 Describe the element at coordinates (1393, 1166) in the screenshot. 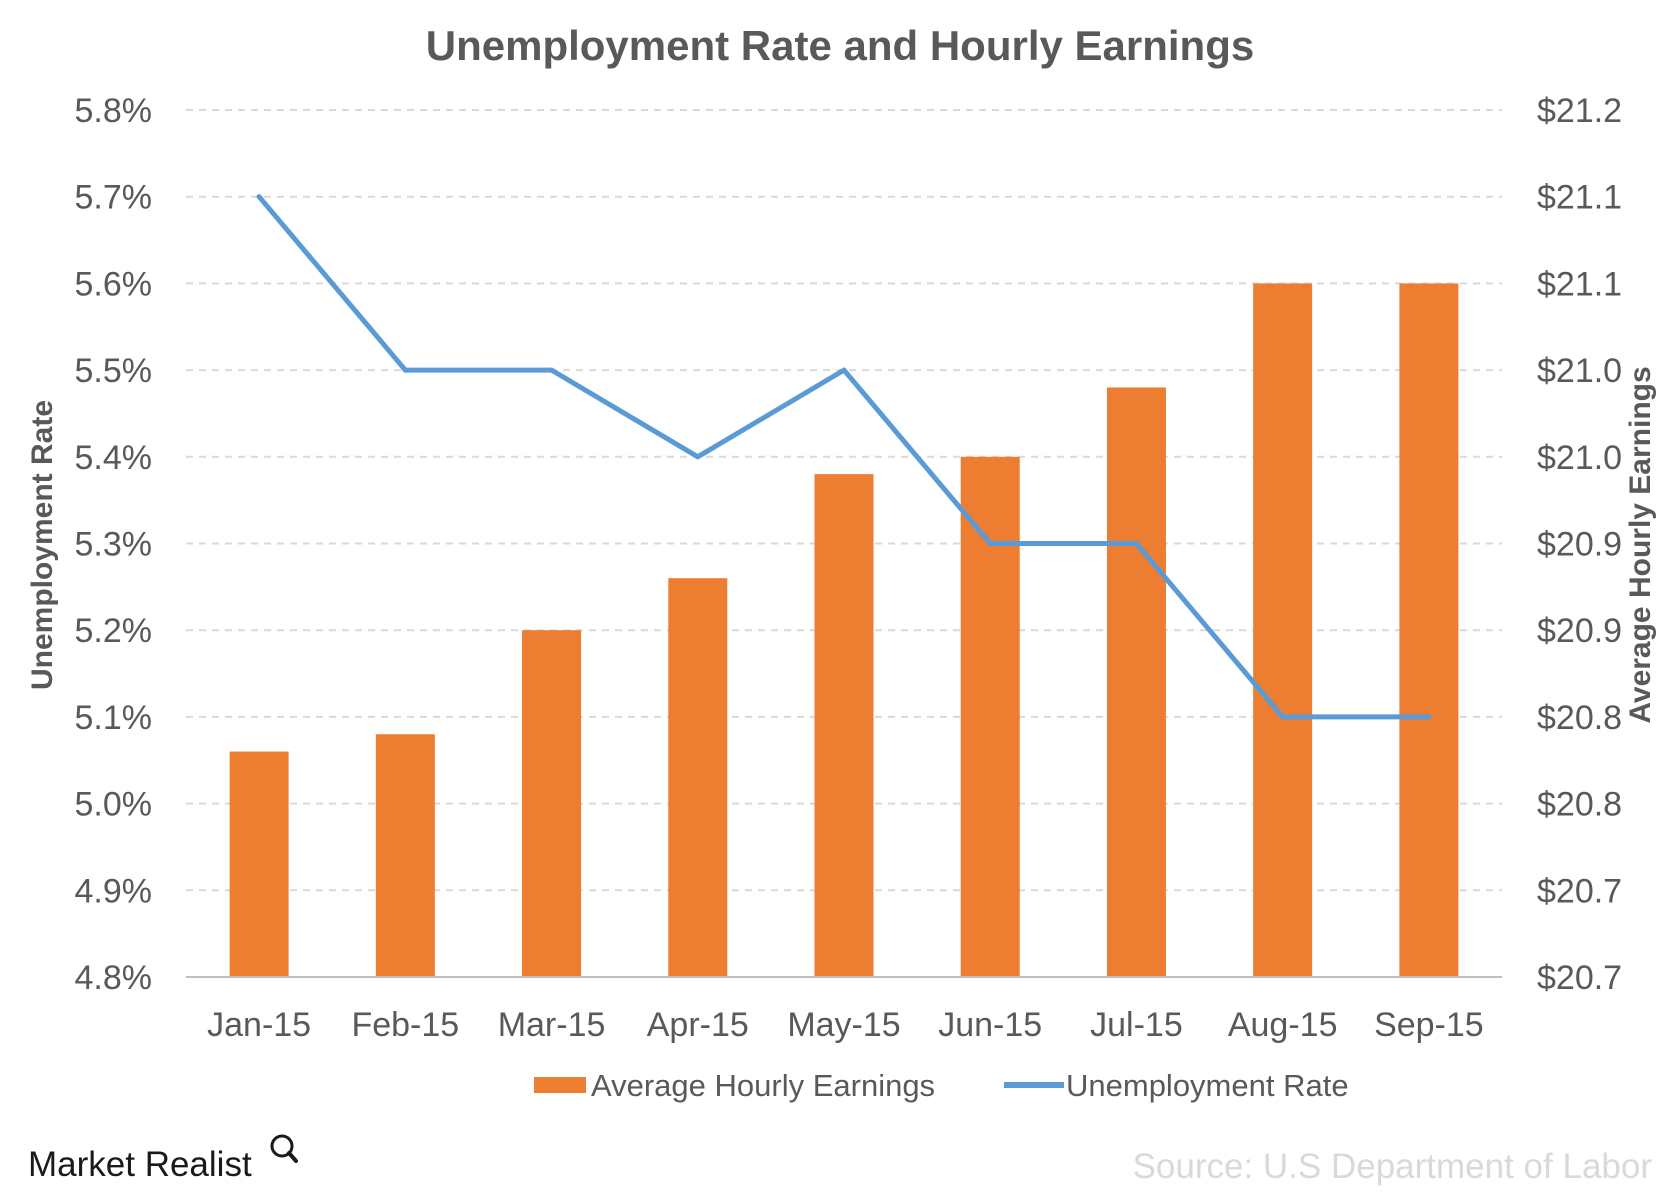

I see `source-note: Source: U.S Department of Labor` at that location.